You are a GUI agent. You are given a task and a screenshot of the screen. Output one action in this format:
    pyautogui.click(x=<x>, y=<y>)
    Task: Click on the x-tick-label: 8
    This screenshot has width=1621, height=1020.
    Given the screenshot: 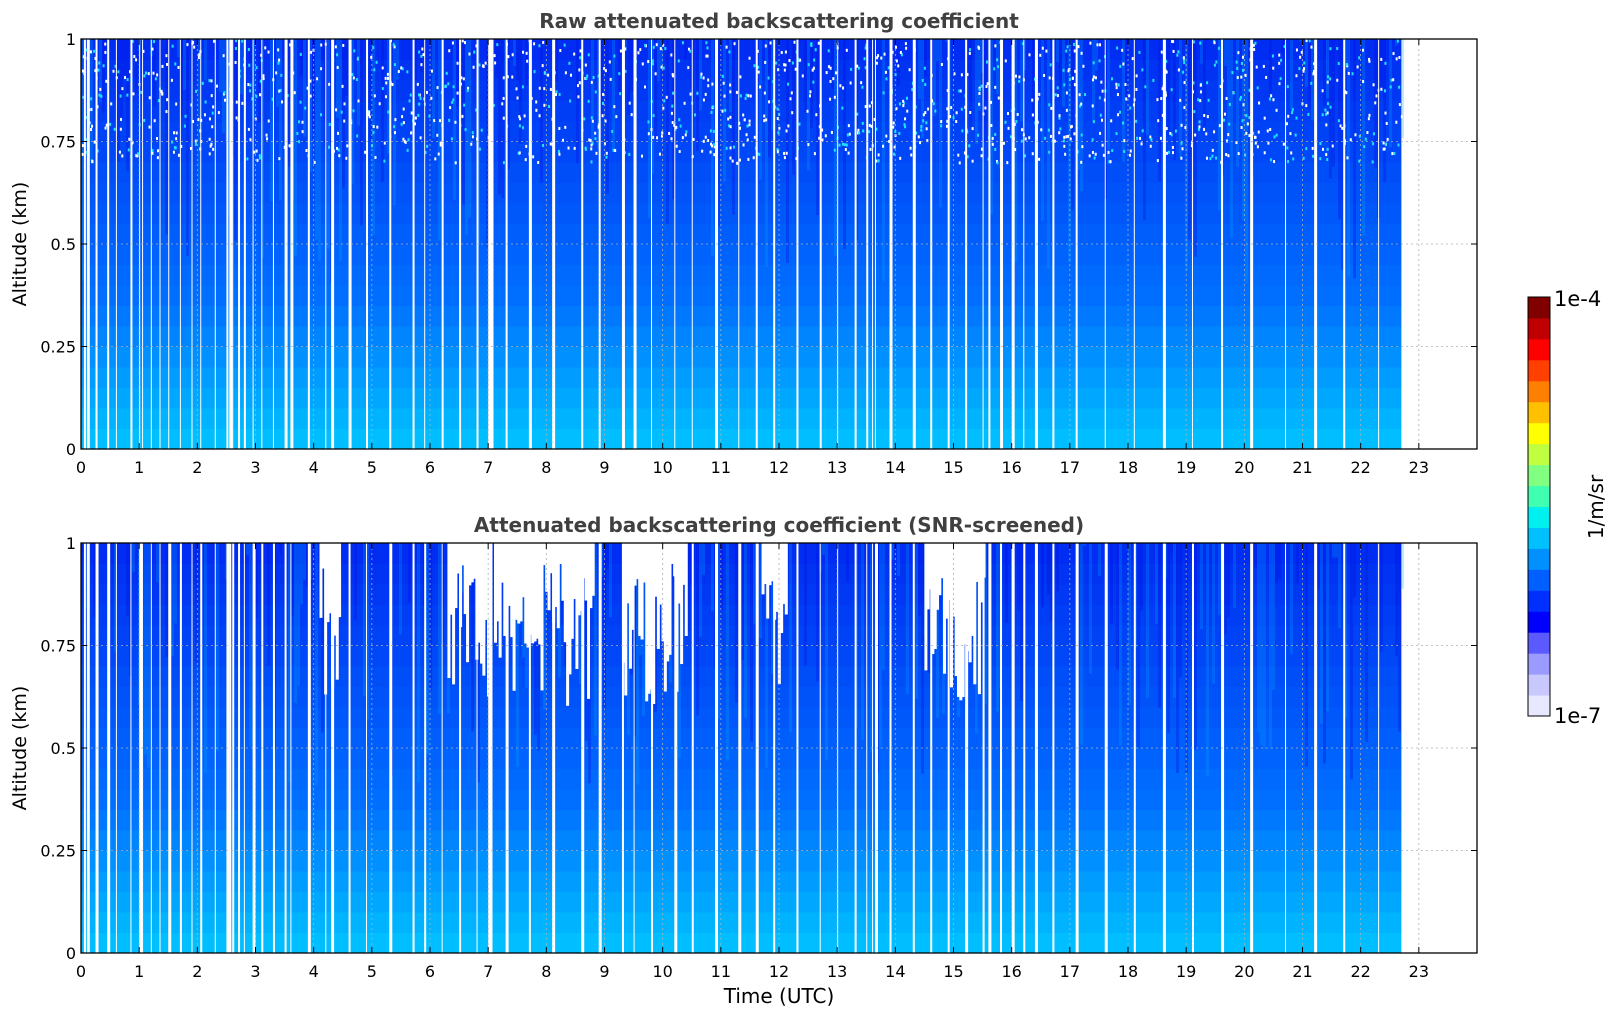 What is the action you would take?
    pyautogui.click(x=546, y=467)
    